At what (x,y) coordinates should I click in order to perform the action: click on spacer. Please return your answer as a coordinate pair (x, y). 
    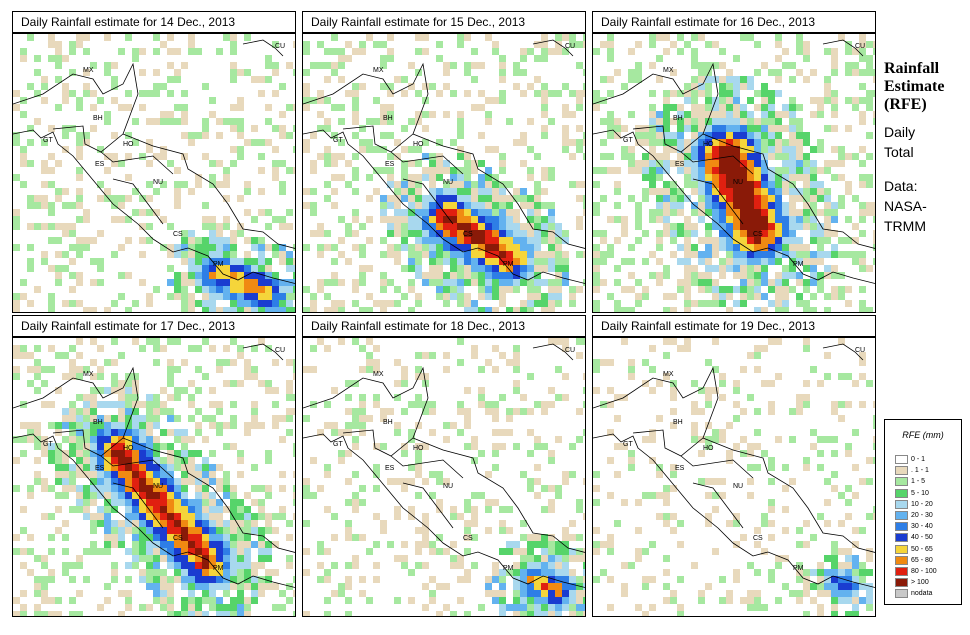
    Looking at the image, I should click on (926, 169).